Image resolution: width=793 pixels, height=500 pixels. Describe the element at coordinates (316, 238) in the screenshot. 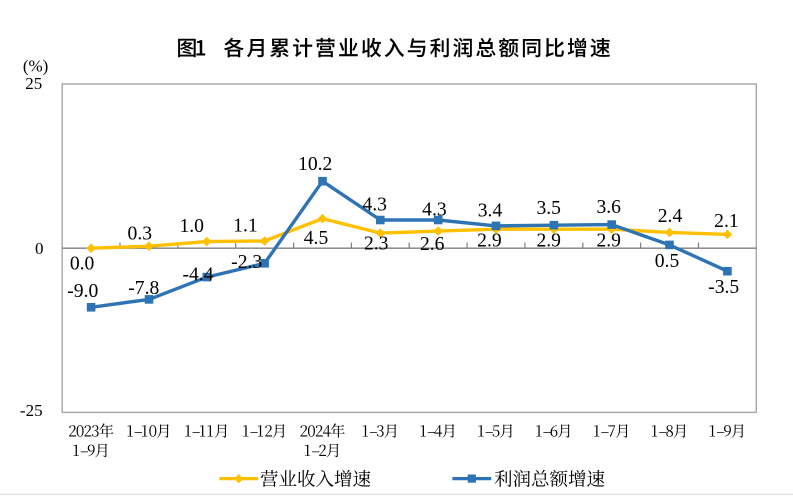

I see `svg-text: 4.5` at that location.